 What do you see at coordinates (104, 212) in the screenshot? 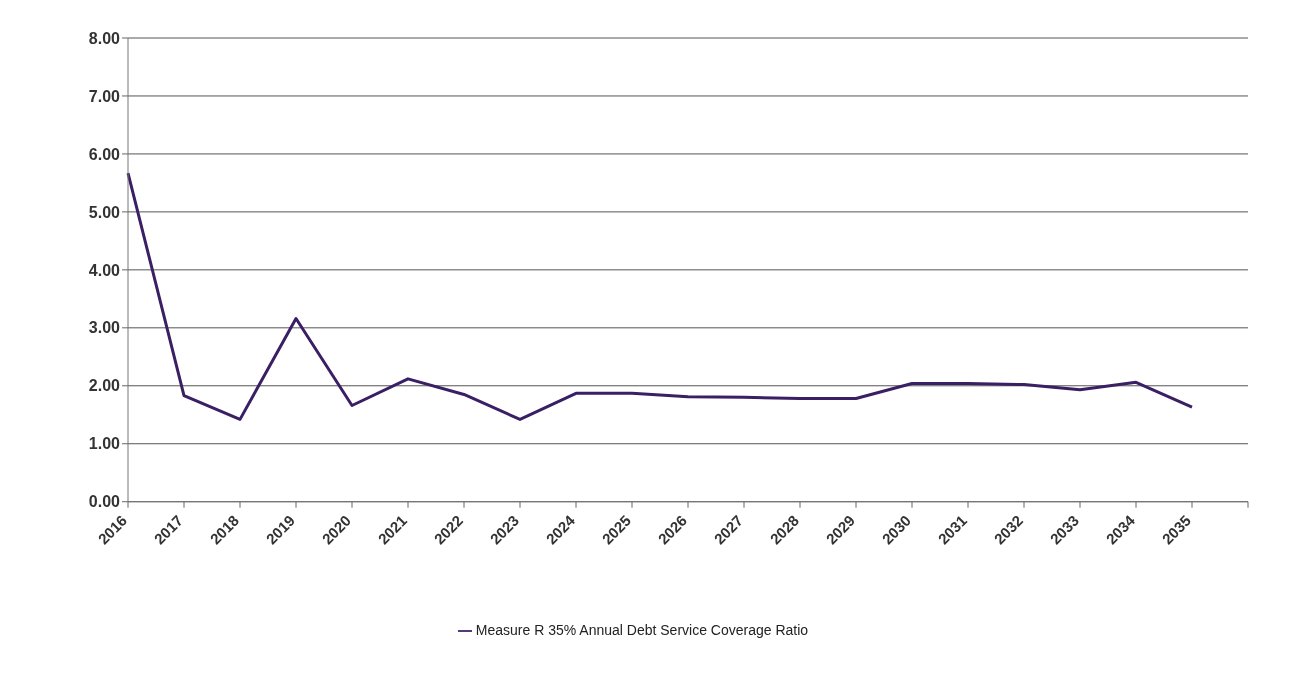
I see `y-tick-label: 5.00` at bounding box center [104, 212].